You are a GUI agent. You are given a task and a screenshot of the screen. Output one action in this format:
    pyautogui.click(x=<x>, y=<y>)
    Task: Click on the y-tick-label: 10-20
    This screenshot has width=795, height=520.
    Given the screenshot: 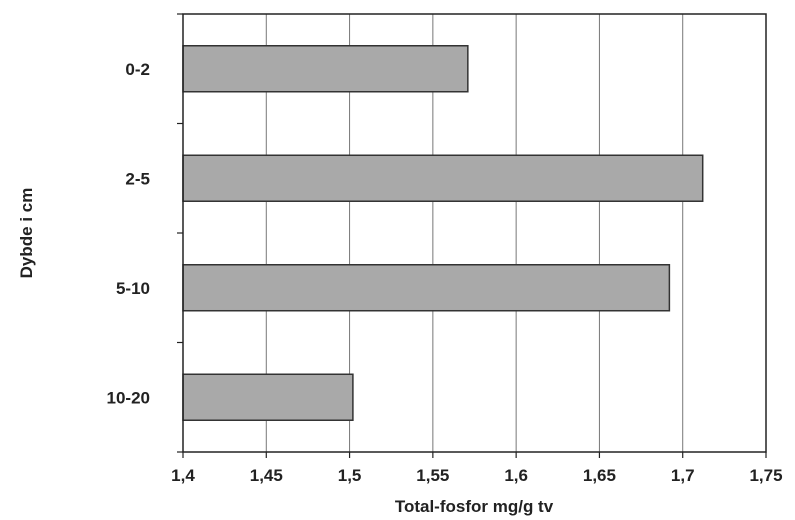 What is the action you would take?
    pyautogui.click(x=128, y=397)
    